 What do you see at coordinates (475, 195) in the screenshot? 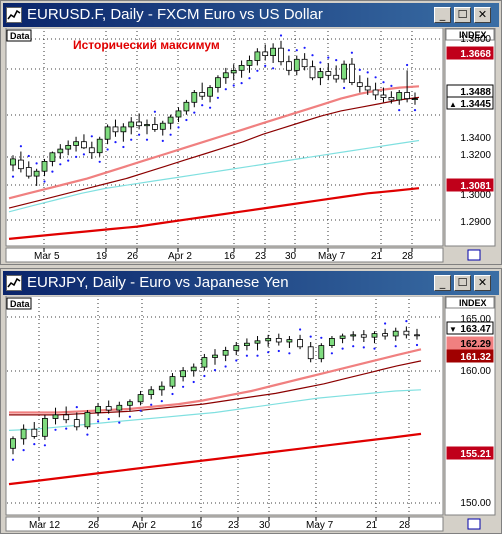
I see `y-tick-label: 1.3000` at bounding box center [475, 195].